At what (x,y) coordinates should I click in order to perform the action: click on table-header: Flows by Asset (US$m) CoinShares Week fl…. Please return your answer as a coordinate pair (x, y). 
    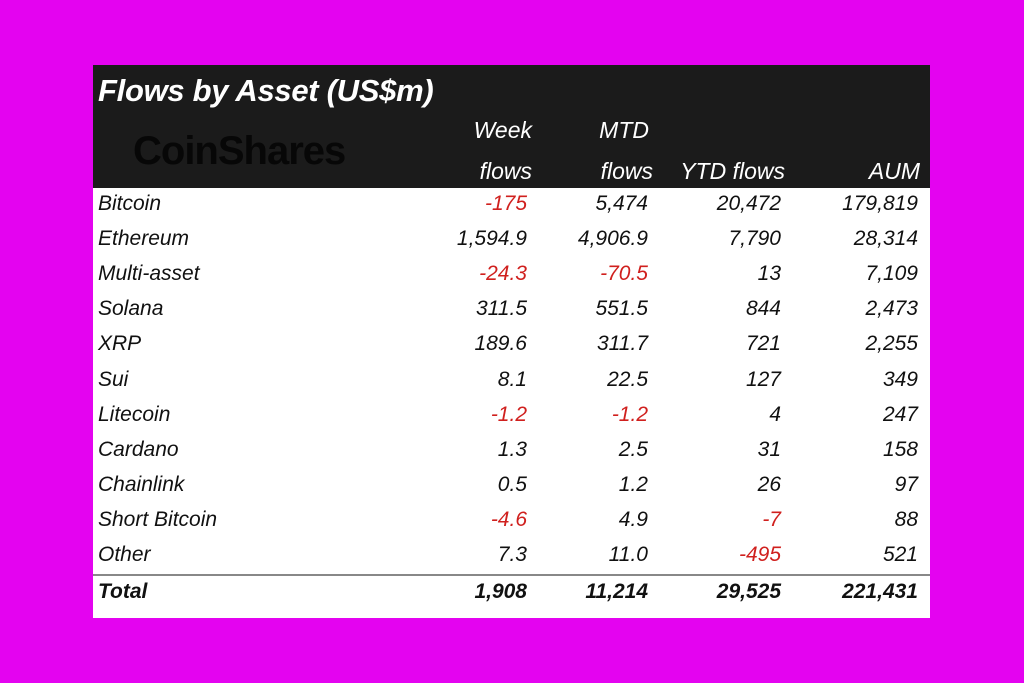
    Looking at the image, I should click on (511, 126).